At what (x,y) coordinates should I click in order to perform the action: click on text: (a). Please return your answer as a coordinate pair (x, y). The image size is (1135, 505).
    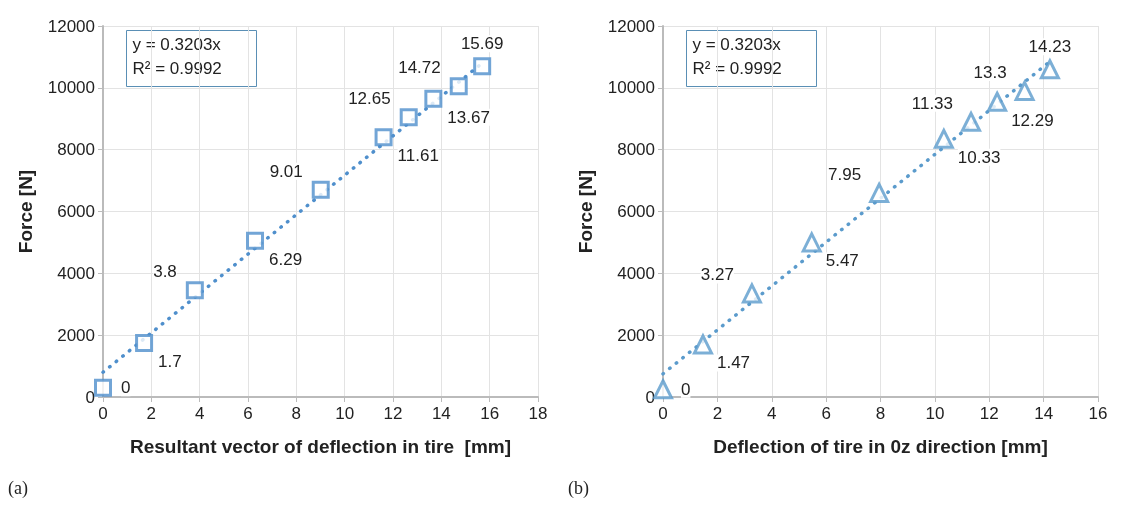
    Looking at the image, I should click on (18, 488).